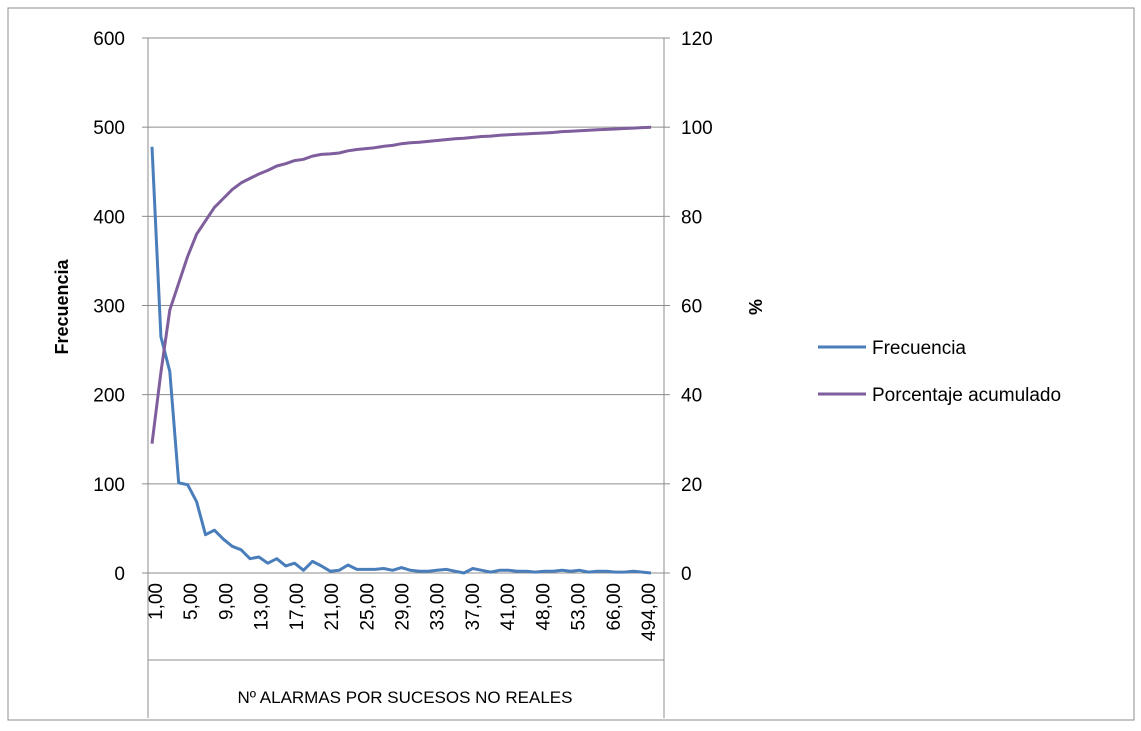 This screenshot has width=1141, height=731. I want to click on y-tick-label-5: 500, so click(109, 128).